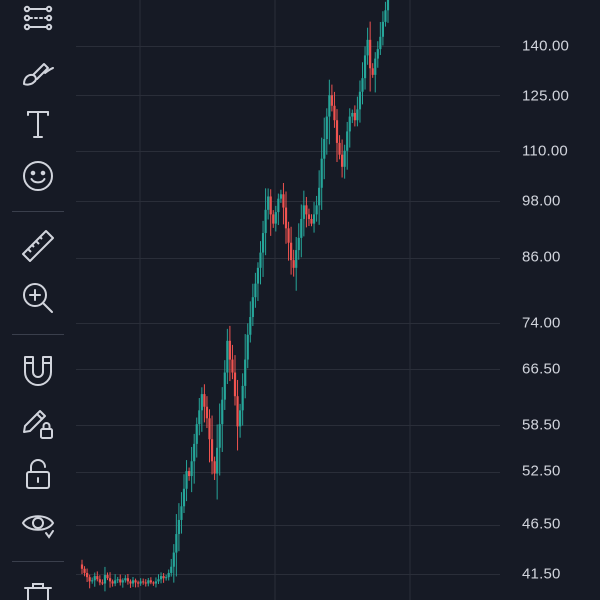 This screenshot has height=600, width=600. I want to click on zoom-in-tool-button, so click(38, 298).